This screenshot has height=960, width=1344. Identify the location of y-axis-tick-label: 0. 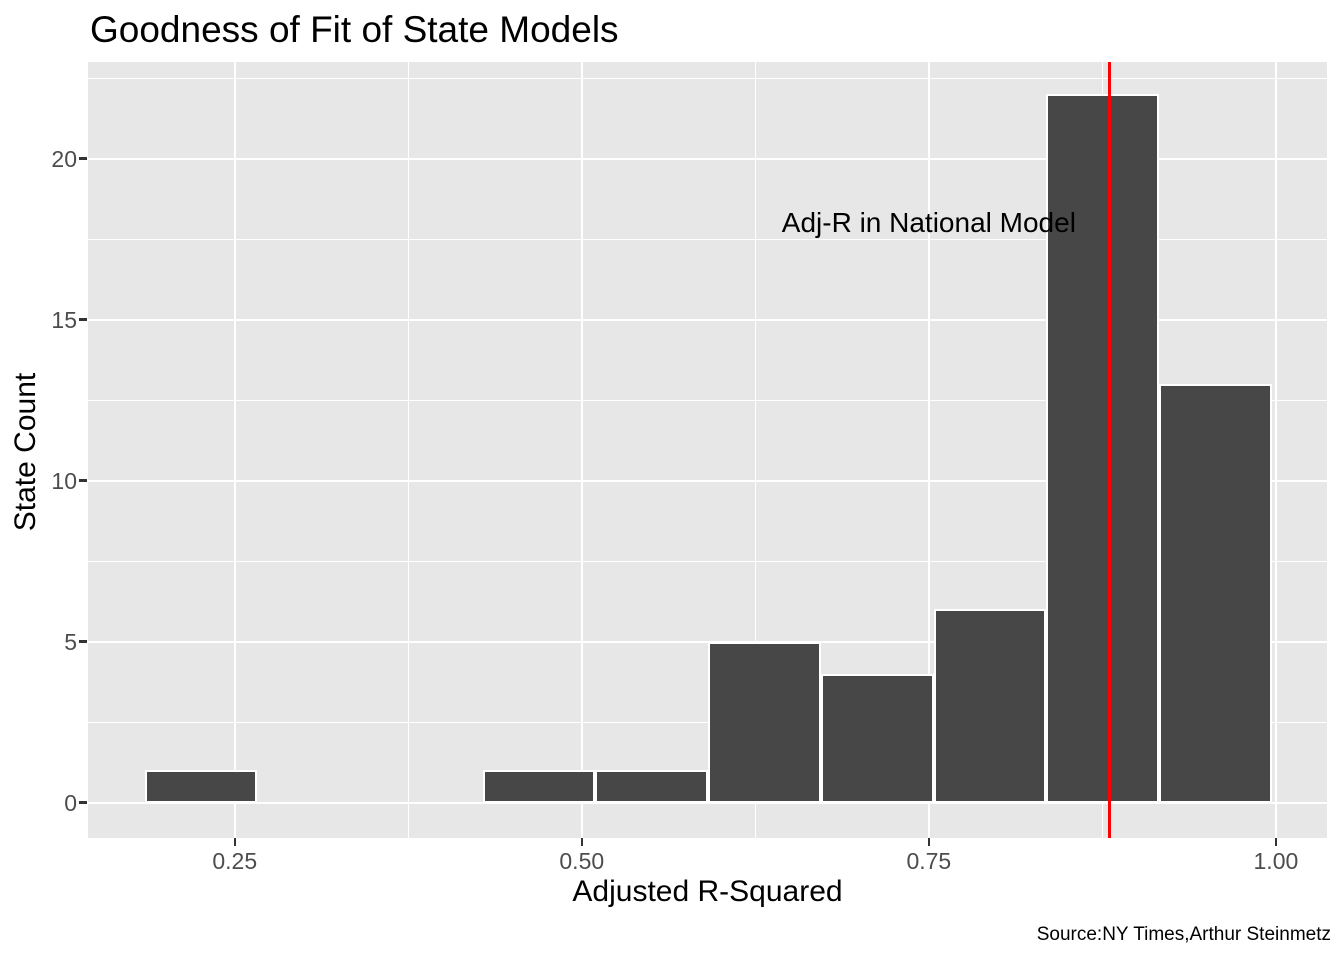
(70, 802).